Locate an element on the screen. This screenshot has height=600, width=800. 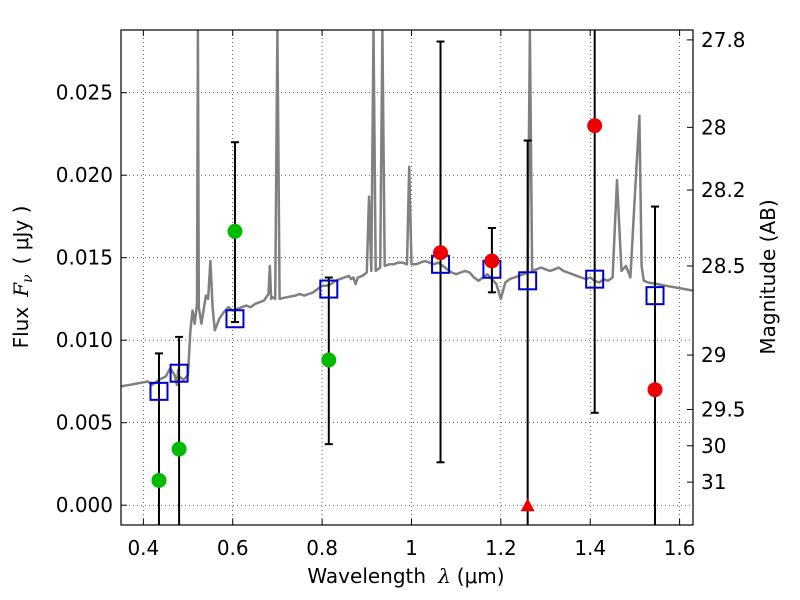
y2-axis-ticks: 27.8 28 28.2 28.5 29 29.5 30 31 is located at coordinates (716, 261).